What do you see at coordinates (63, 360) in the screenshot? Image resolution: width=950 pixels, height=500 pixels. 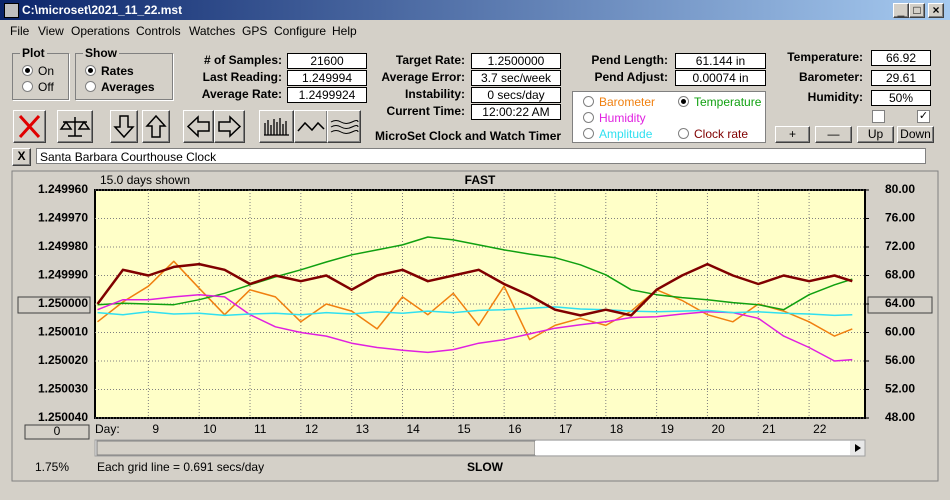 I see `y-tick-label: 1.250020` at bounding box center [63, 360].